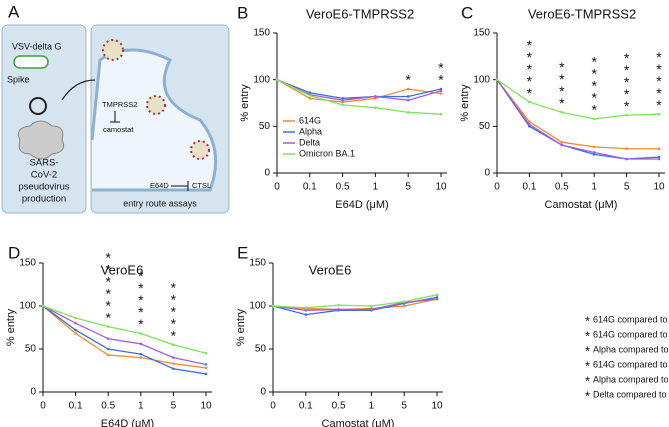 The height and width of the screenshot is (427, 669). Describe the element at coordinates (404, 406) in the screenshot. I see `x-tick-label: 5` at that location.